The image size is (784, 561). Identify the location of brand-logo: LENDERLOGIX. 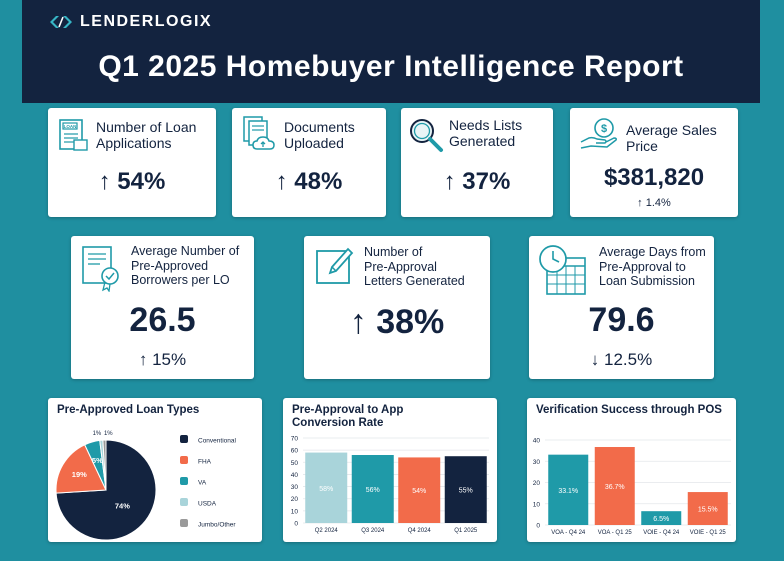
(131, 22).